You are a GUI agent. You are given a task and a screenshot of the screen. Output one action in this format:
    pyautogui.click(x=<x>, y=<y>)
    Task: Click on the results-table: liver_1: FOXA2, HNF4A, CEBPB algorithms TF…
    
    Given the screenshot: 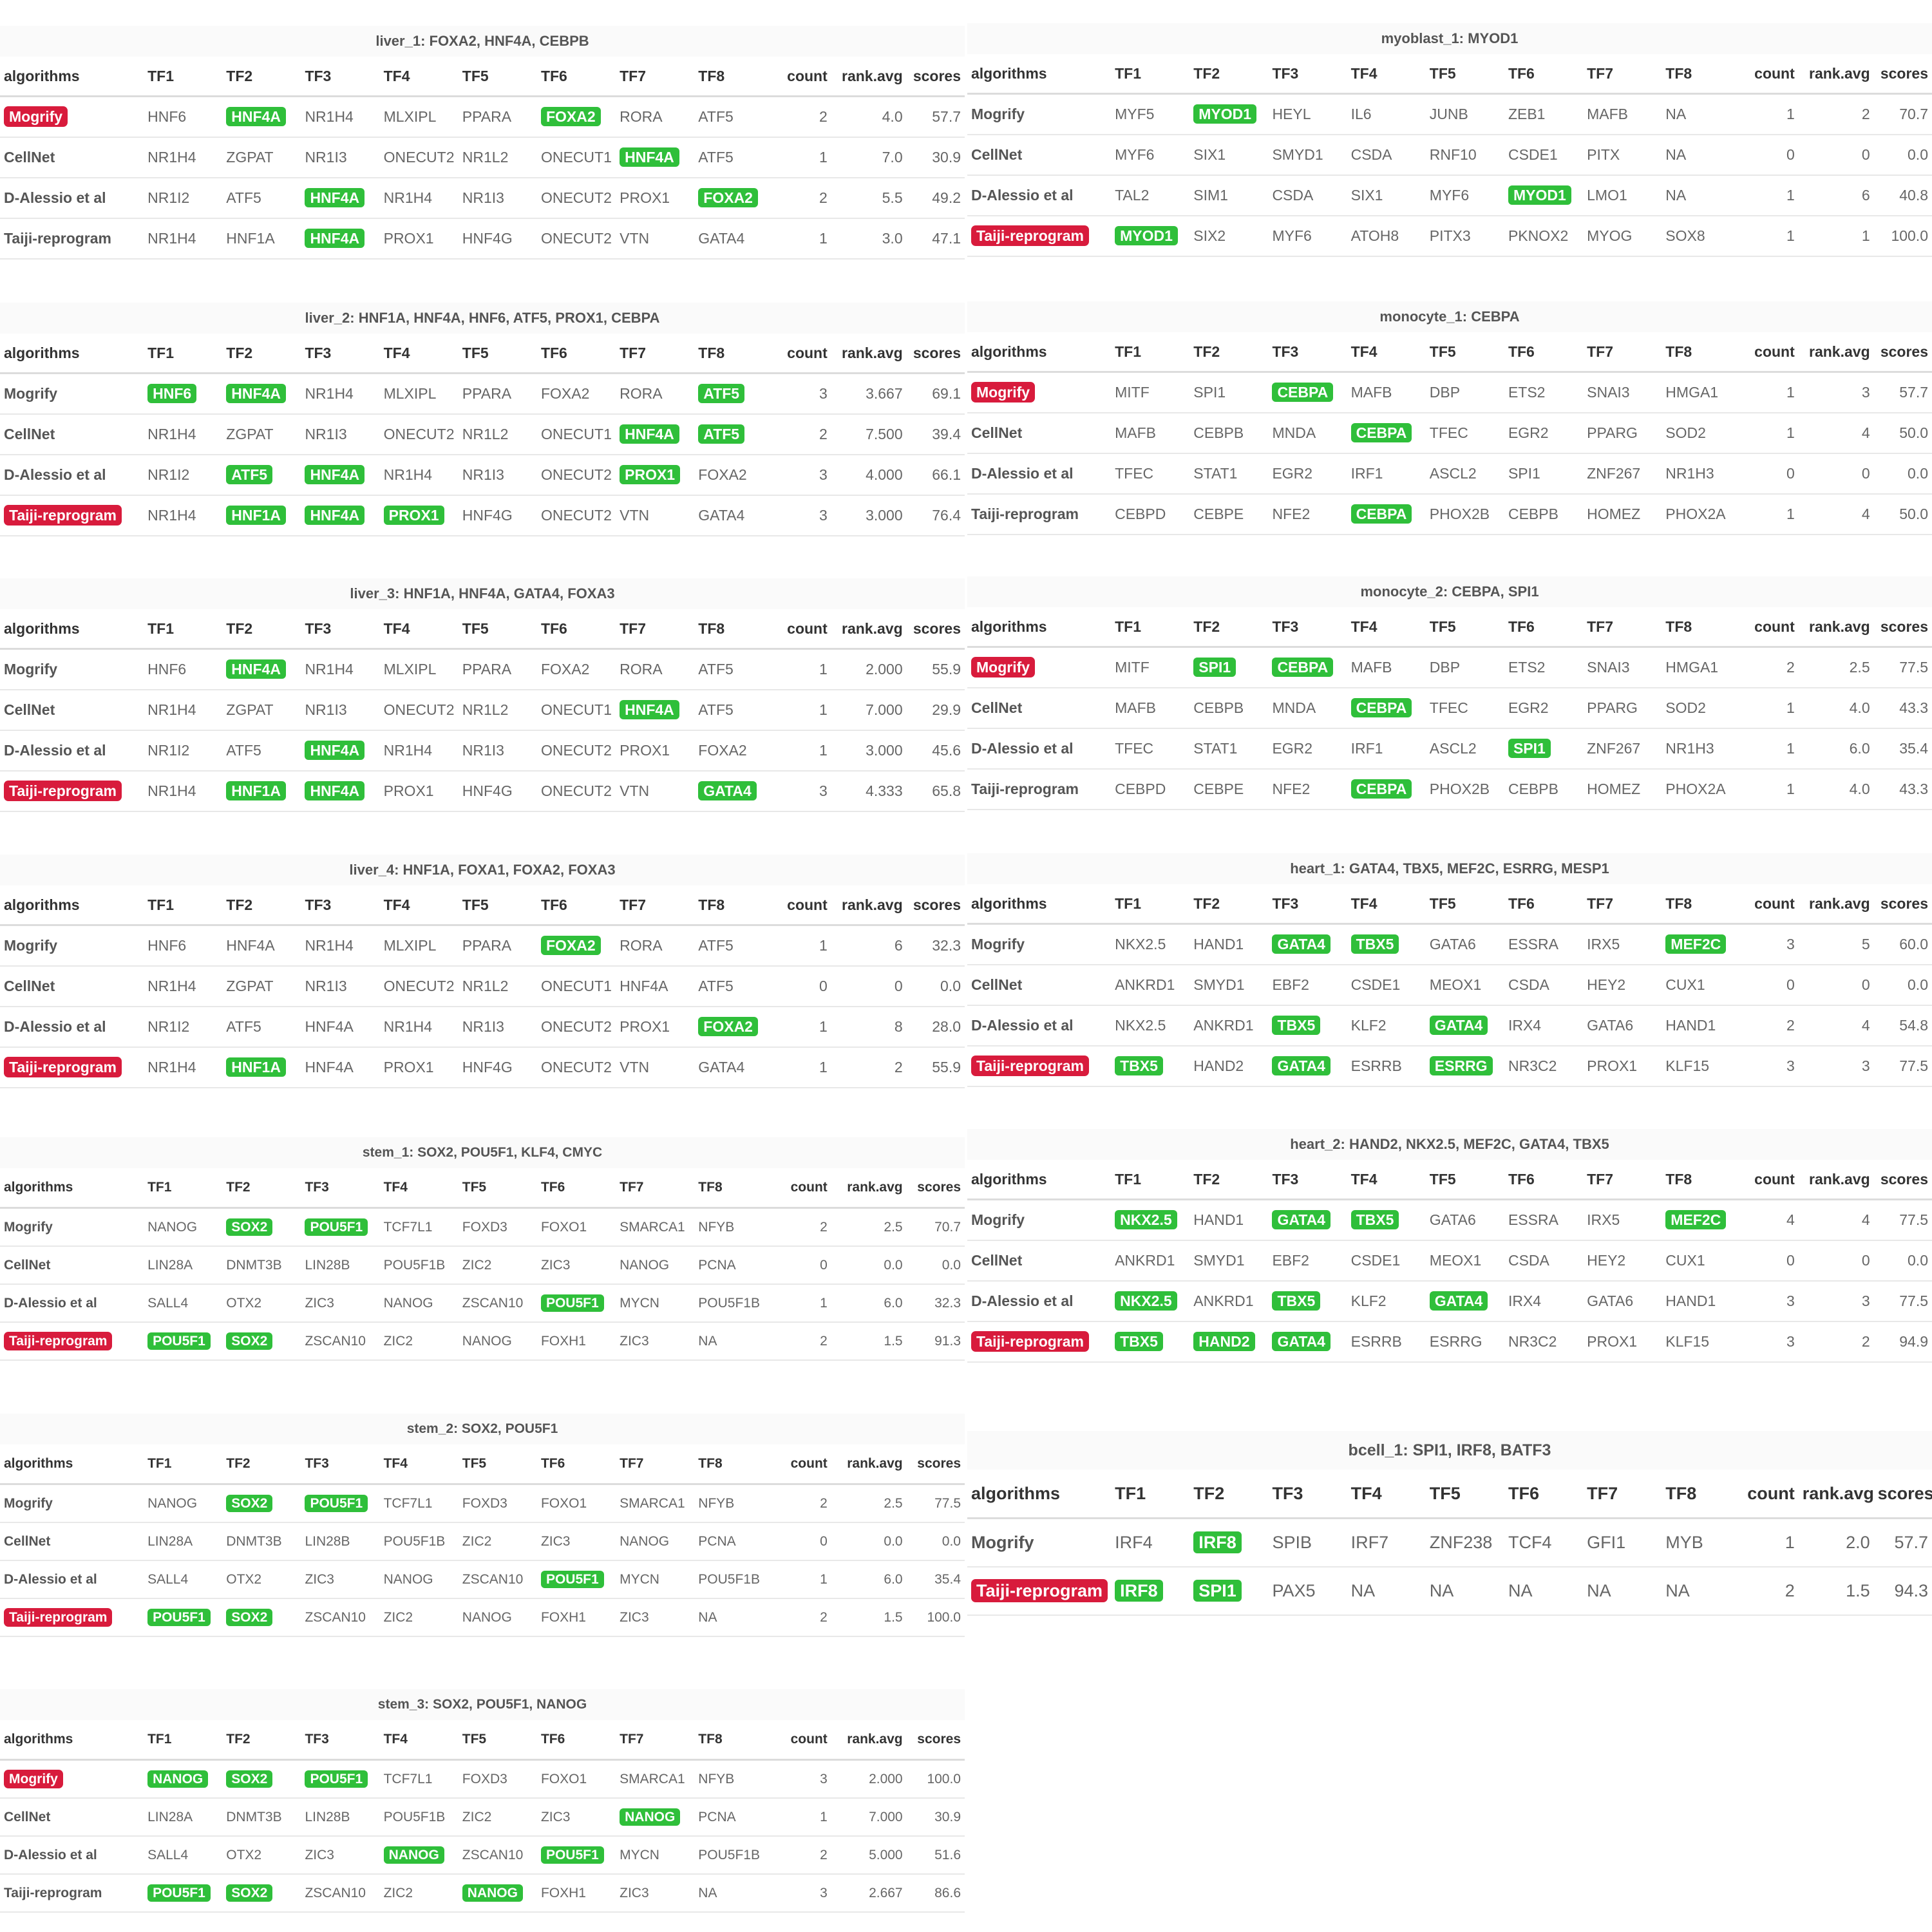 What is the action you would take?
    pyautogui.click(x=482, y=143)
    